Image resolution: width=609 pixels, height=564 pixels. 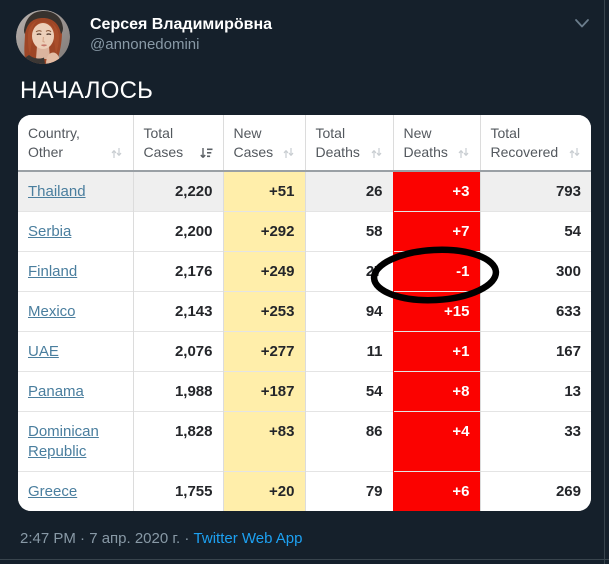 I want to click on total-recovered-cell: 167, so click(x=535, y=351).